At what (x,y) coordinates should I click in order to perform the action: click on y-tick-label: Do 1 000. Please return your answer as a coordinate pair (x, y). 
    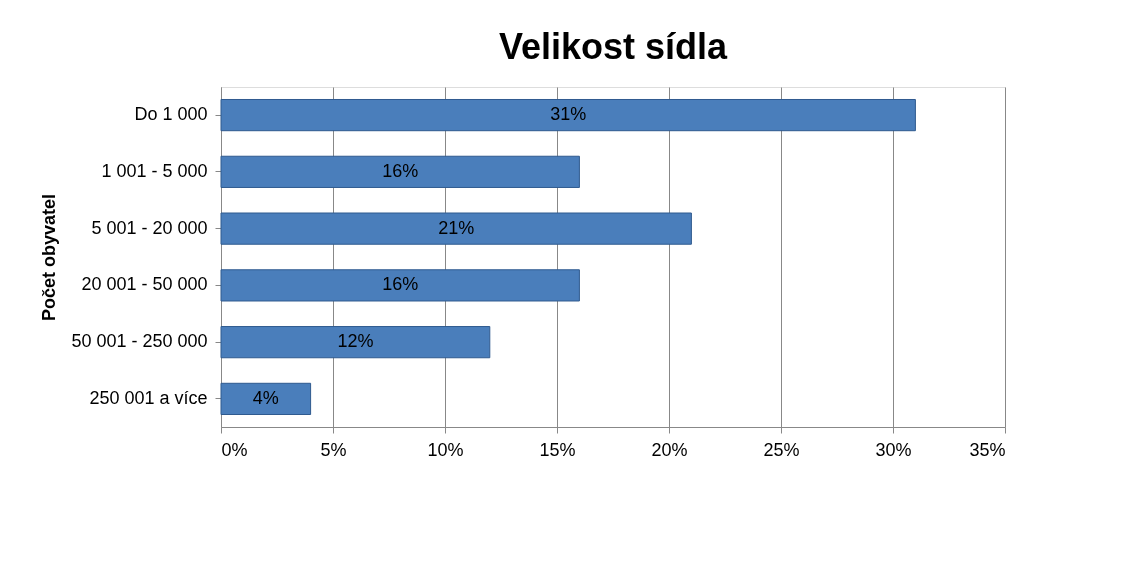
    Looking at the image, I should click on (171, 114).